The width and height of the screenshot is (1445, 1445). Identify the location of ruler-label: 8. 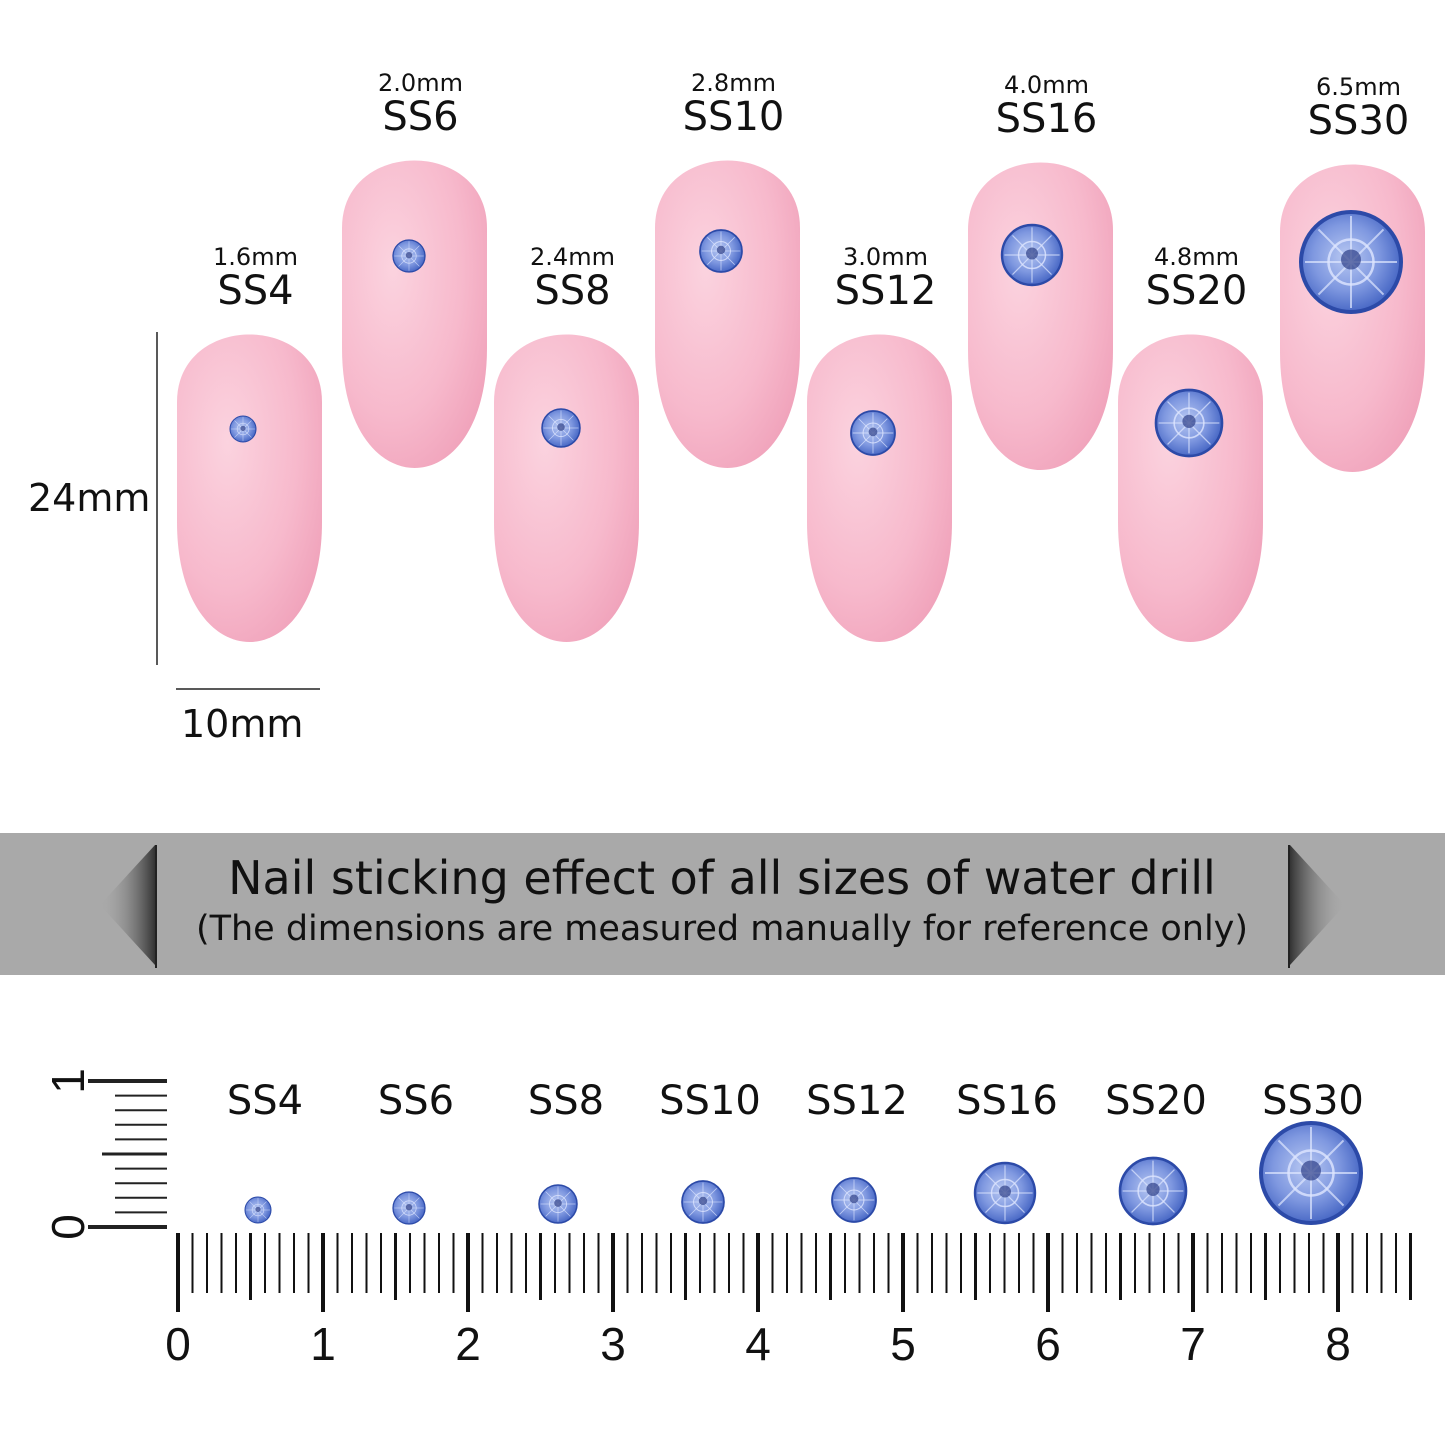
(1338, 1344).